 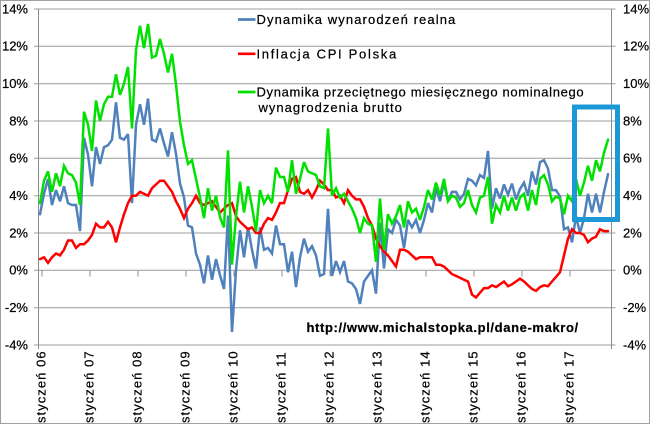 What do you see at coordinates (233, 386) in the screenshot?
I see `svg-text: styczeń 10` at bounding box center [233, 386].